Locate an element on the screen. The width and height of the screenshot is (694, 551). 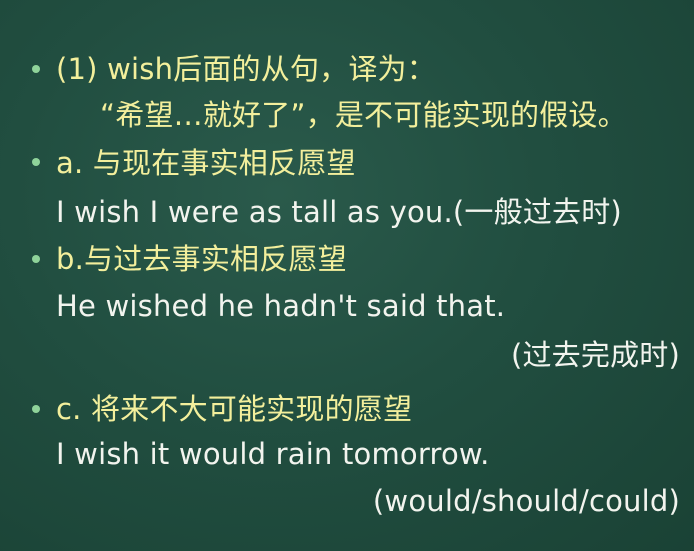
rule-1-translation: “希望…就好了”，是不可能实现的假设。 is located at coordinates (363, 115).